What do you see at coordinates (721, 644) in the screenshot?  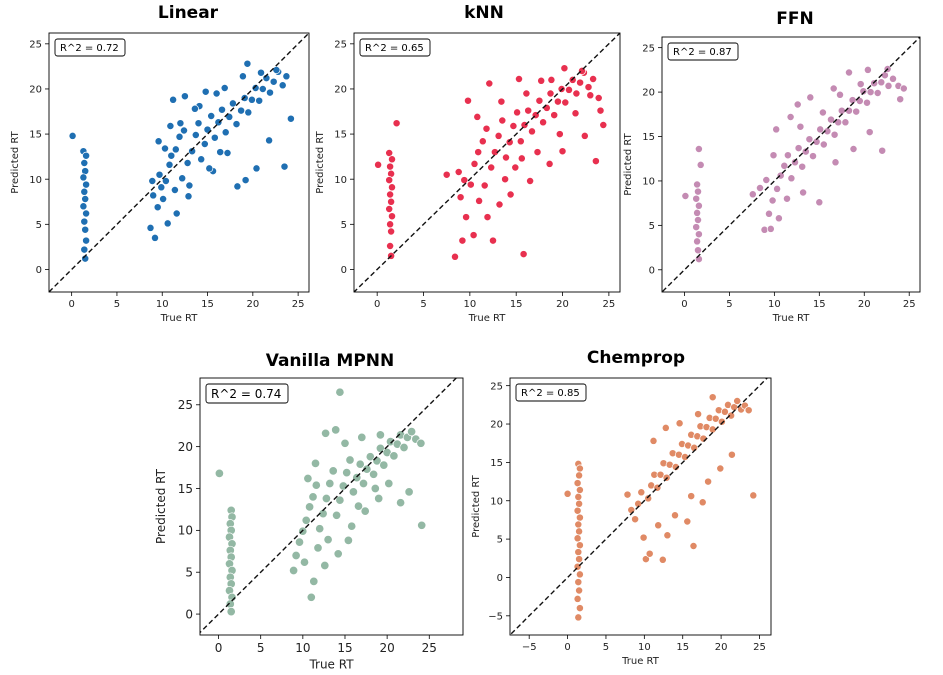 I see `x-tick: 20` at bounding box center [721, 644].